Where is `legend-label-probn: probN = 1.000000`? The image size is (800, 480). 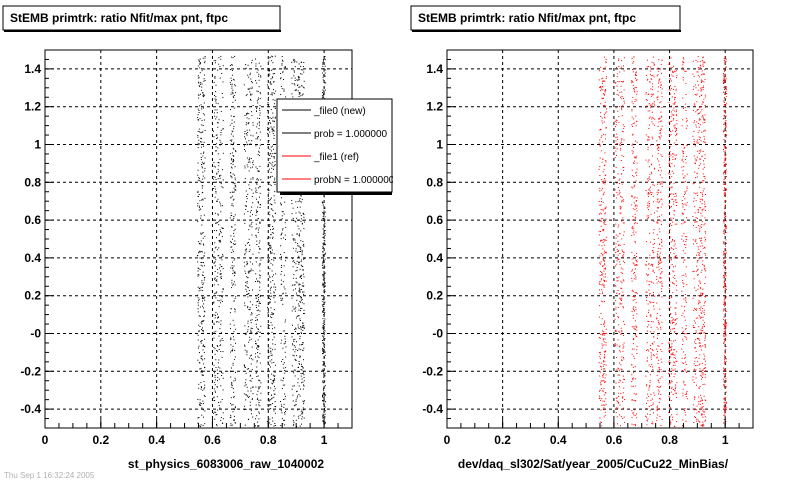 legend-label-probn: probN = 1.000000 is located at coordinates (354, 180).